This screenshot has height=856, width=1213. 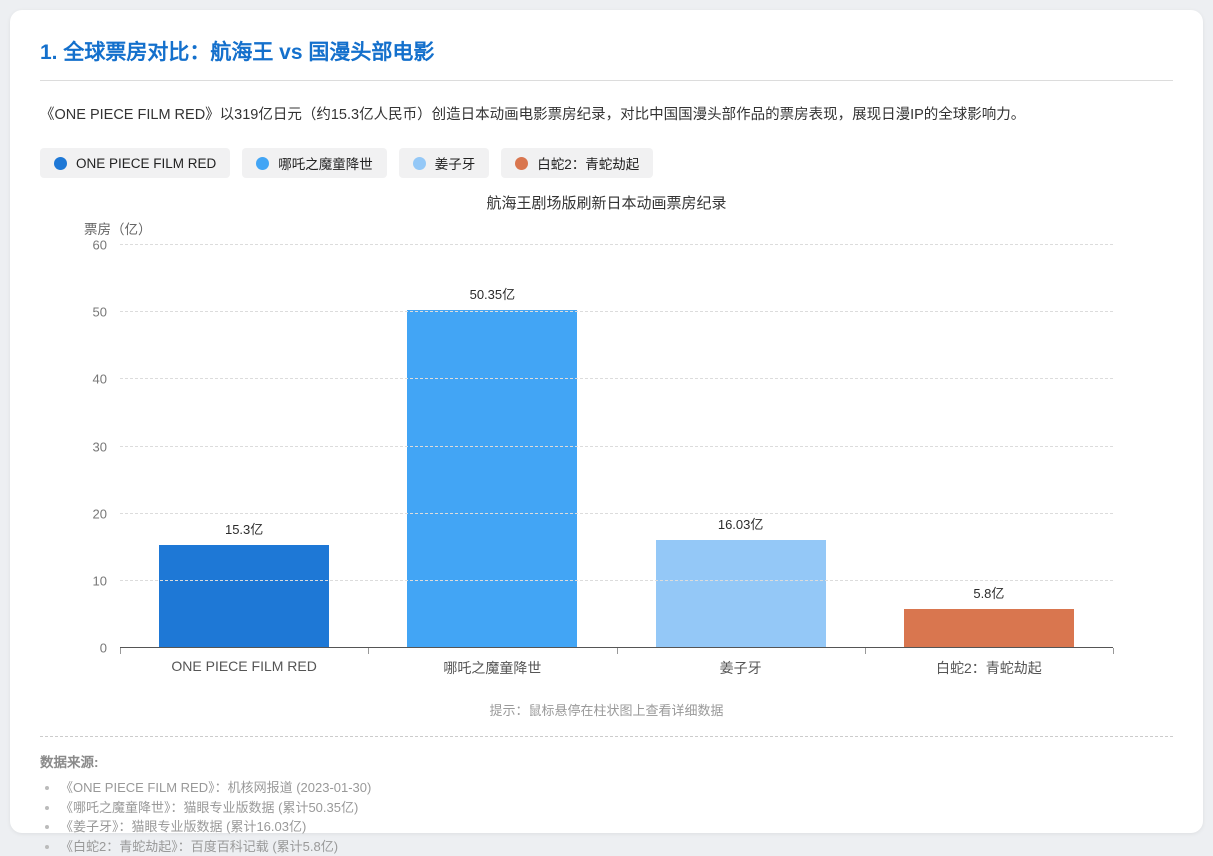 What do you see at coordinates (244, 668) in the screenshot?
I see `x-axis-label: ONE PIECE FILM RED` at bounding box center [244, 668].